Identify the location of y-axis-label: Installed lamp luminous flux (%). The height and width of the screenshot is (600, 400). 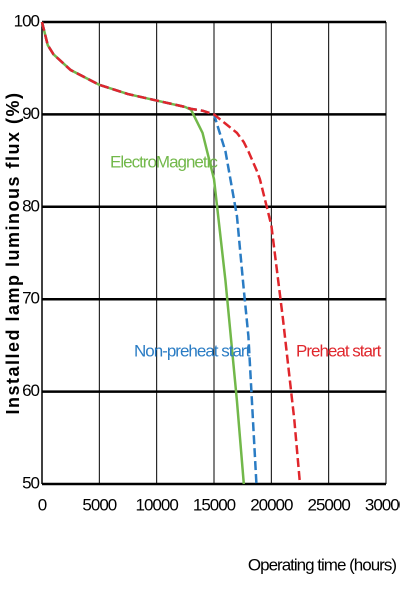
(13, 252).